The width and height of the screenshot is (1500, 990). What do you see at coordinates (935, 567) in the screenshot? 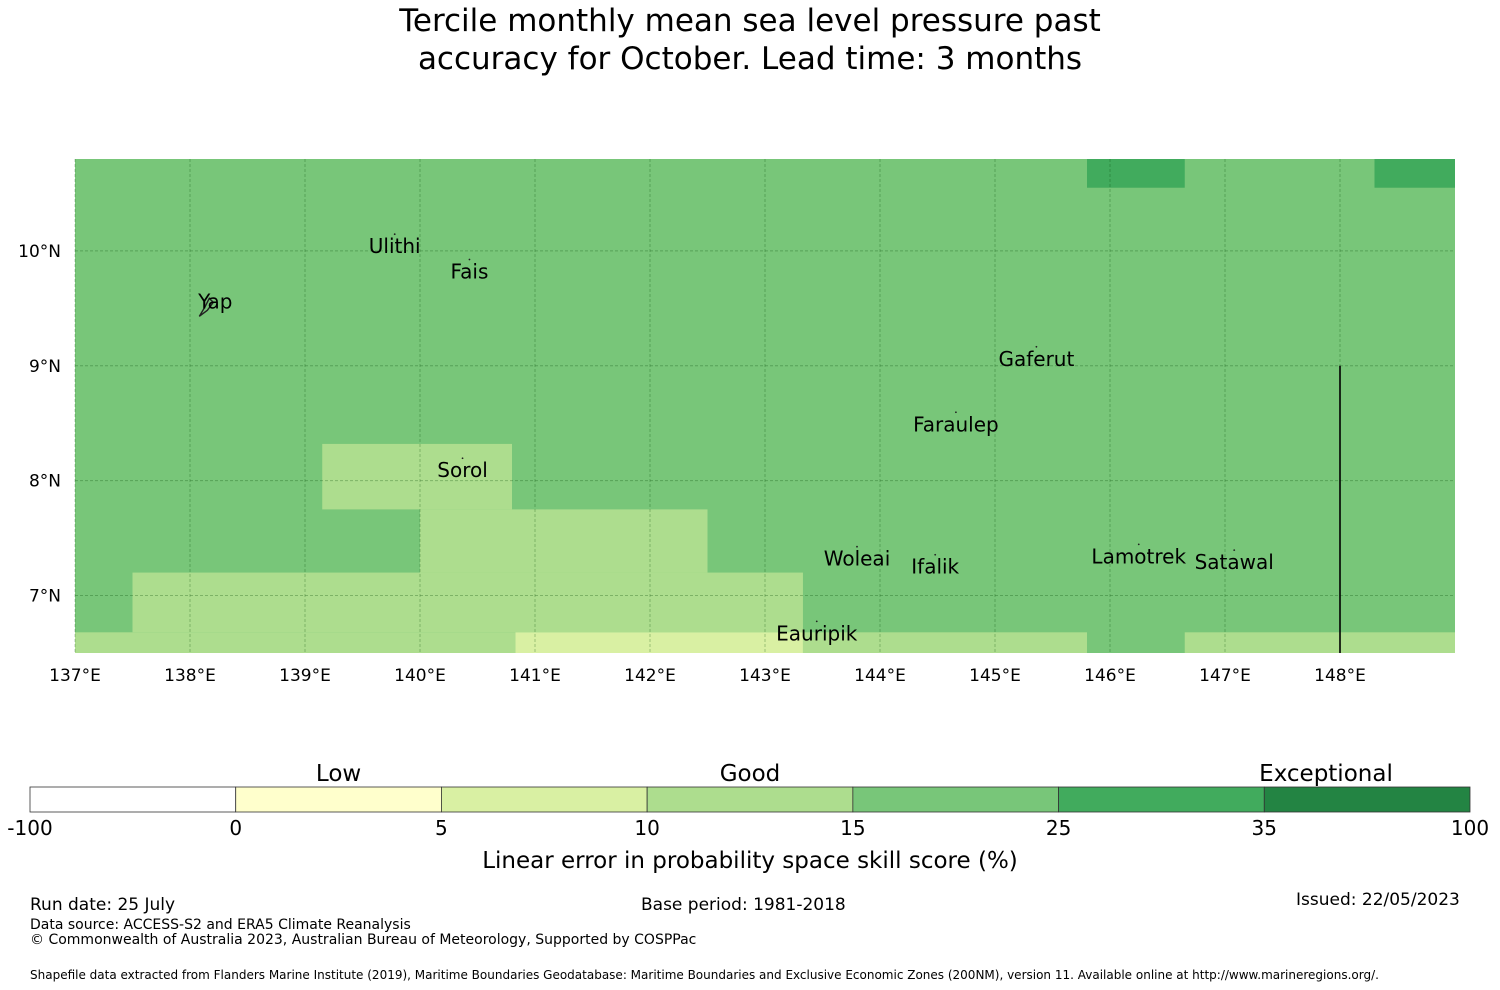
I see `place-label: Ifalik` at bounding box center [935, 567].